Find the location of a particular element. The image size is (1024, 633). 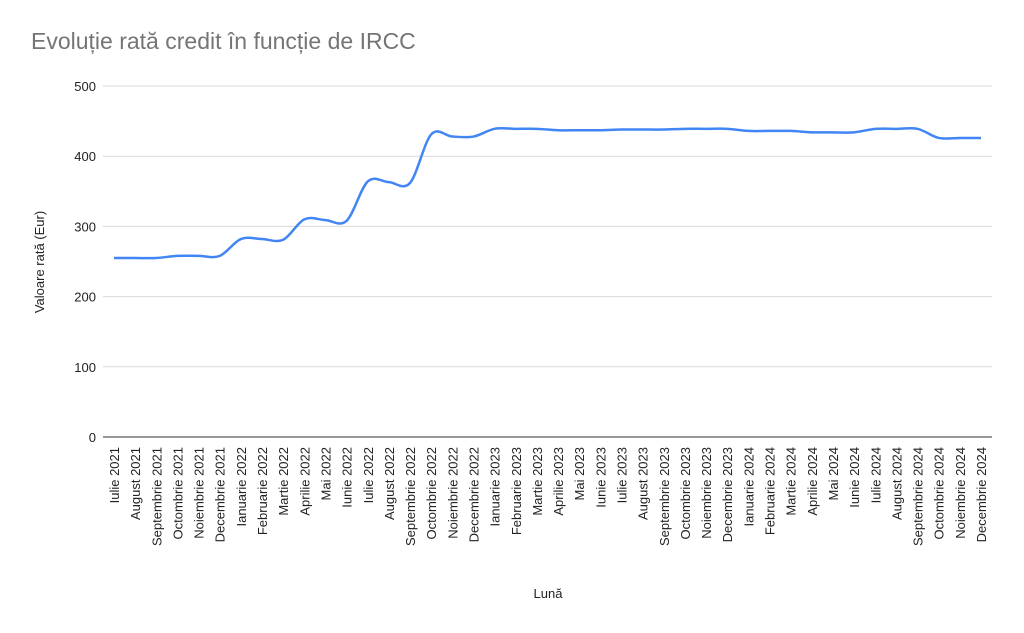

x-tick-label: Ianuarie 2022 is located at coordinates (241, 487).